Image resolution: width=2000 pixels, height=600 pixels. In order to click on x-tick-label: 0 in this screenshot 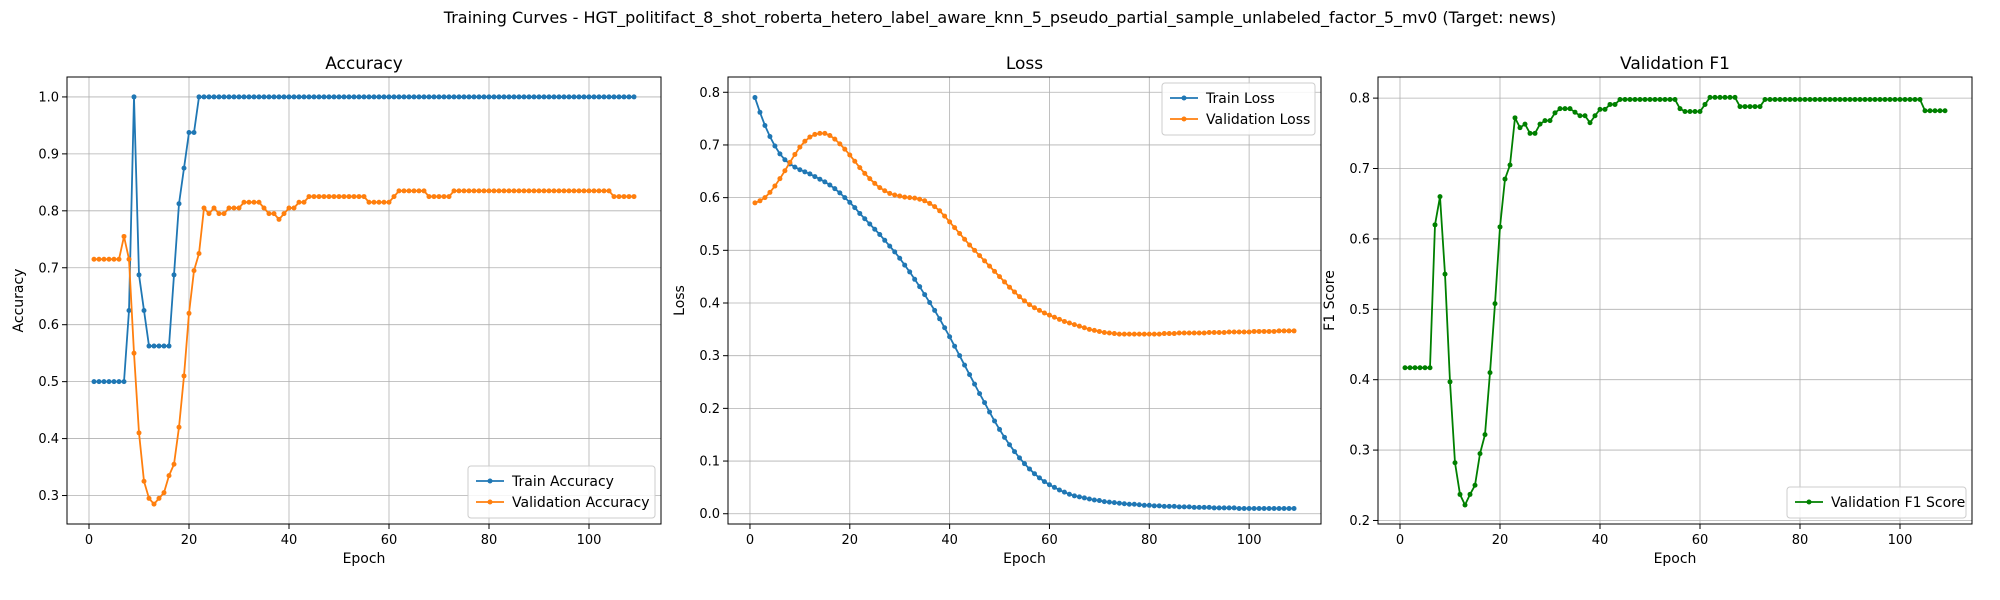, I will do `click(750, 540)`.